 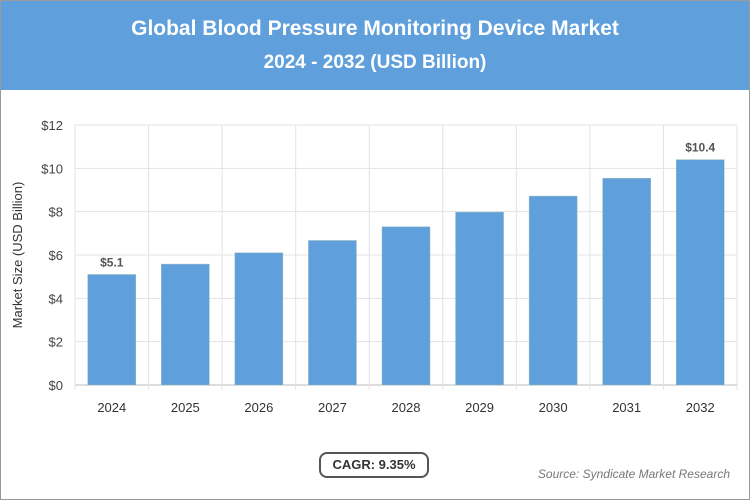 I want to click on y-tick-label: $0, so click(x=56, y=385).